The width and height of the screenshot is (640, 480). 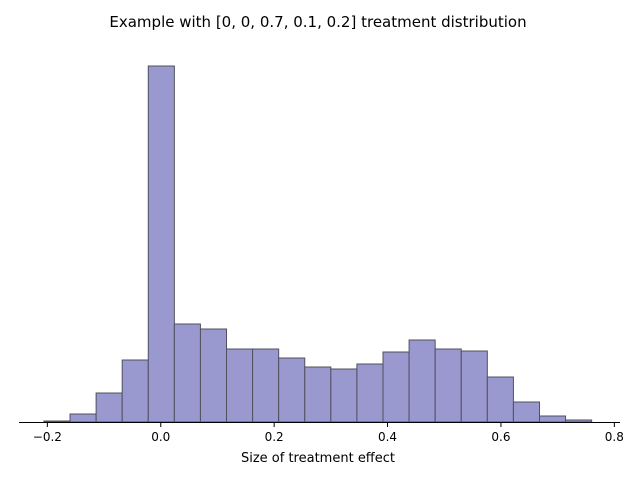 I want to click on x-tick-label: 0.2, so click(x=274, y=437).